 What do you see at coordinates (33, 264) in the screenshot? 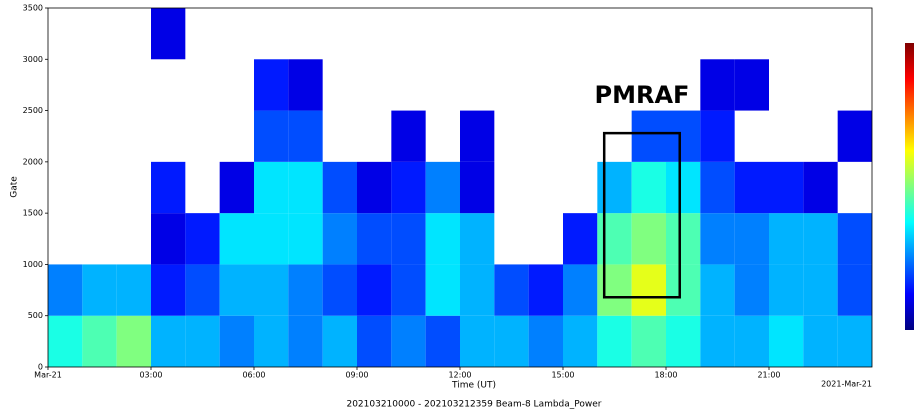
I see `y-tick-label: 1000` at bounding box center [33, 264].